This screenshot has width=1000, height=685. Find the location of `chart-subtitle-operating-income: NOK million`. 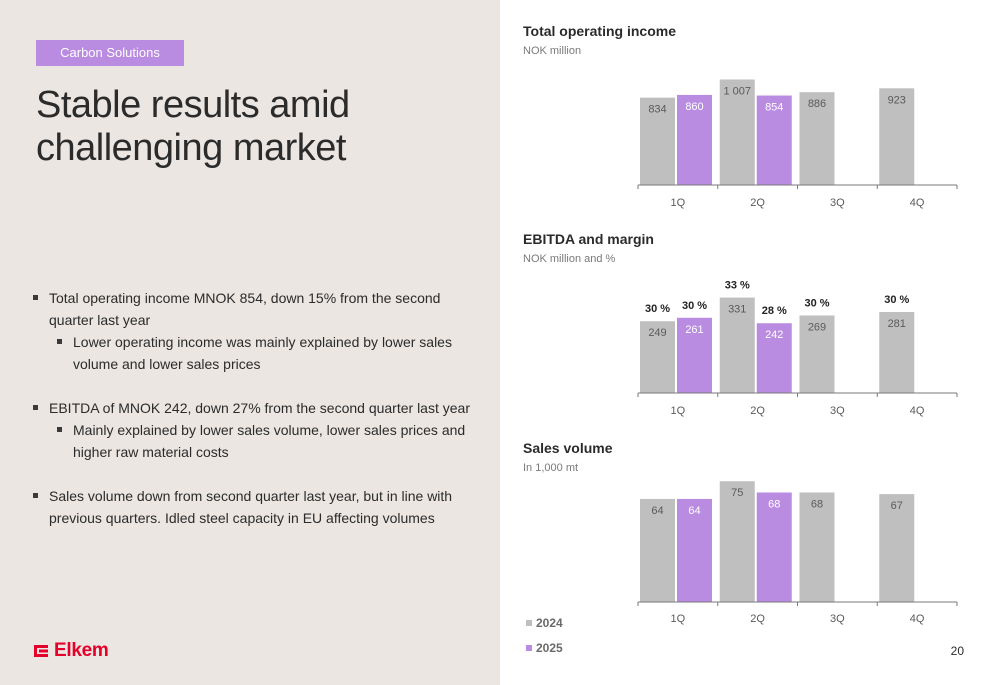

chart-subtitle-operating-income: NOK million is located at coordinates (552, 51).